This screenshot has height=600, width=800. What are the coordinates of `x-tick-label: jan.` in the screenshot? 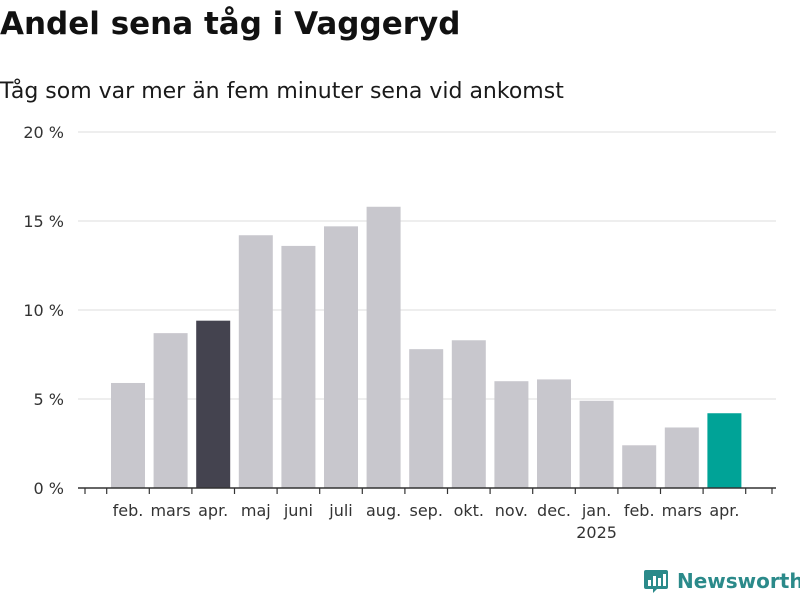 It's located at (596, 510).